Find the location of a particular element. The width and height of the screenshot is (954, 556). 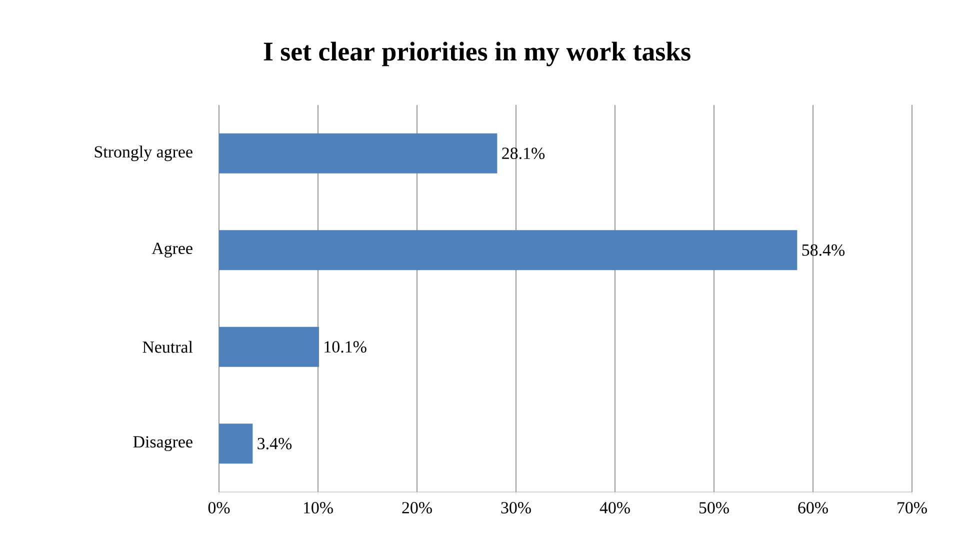

y-tick-label: Disagree is located at coordinates (162, 444).